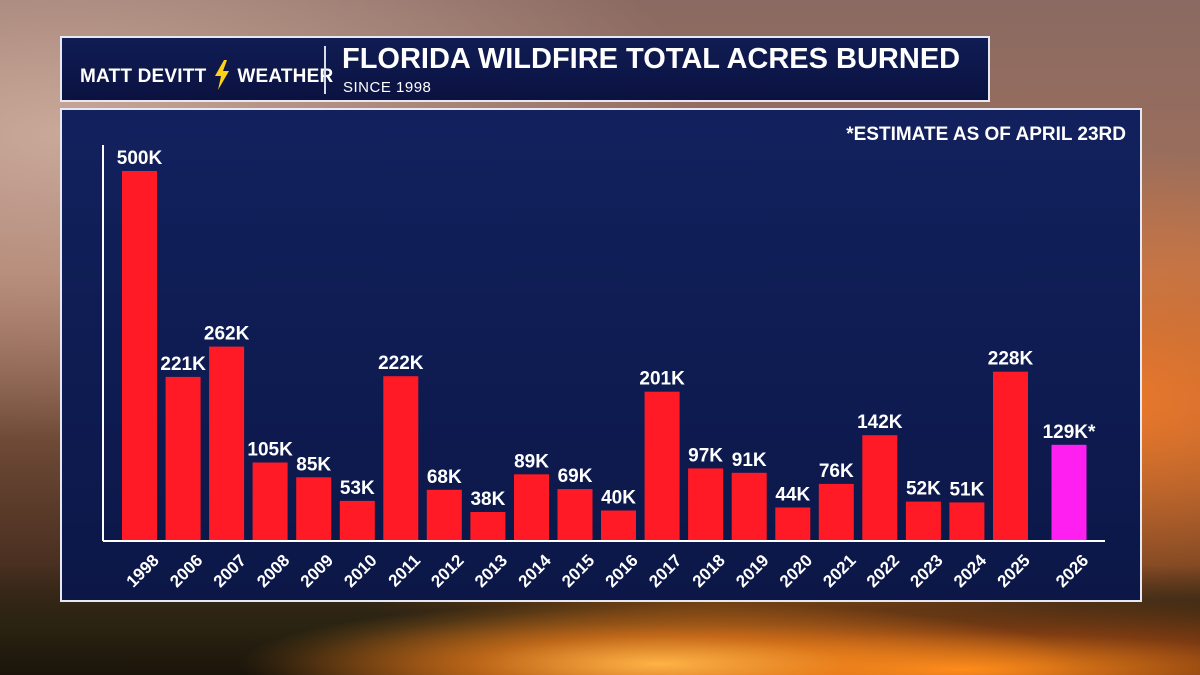 Image resolution: width=1200 pixels, height=675 pixels. Describe the element at coordinates (1069, 492) in the screenshot. I see `bar-2026` at that location.